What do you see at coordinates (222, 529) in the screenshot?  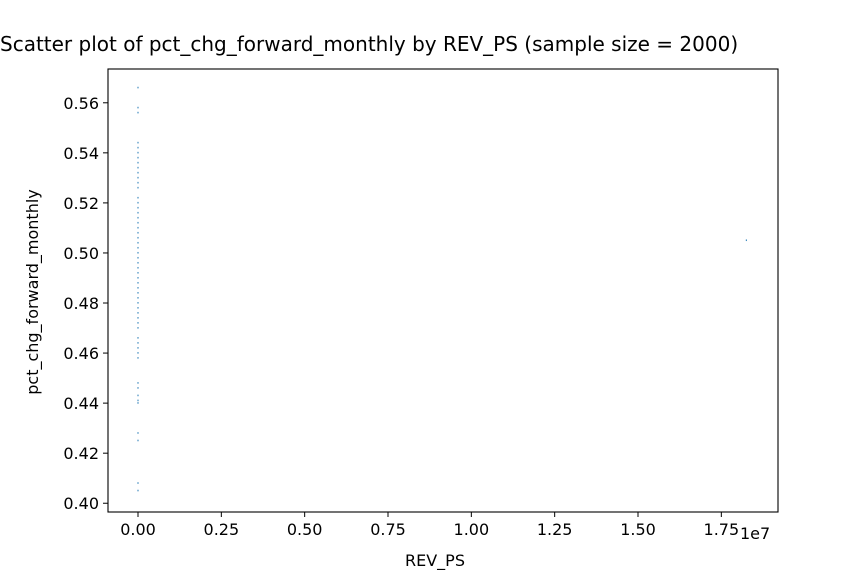 I see `x-tick-label: 0.25` at bounding box center [222, 529].